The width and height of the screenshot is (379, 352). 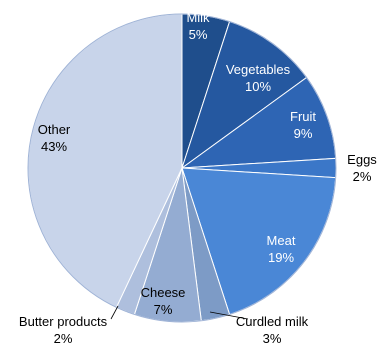 I want to click on slice-value-curdled-milk: 3%, so click(x=272, y=338).